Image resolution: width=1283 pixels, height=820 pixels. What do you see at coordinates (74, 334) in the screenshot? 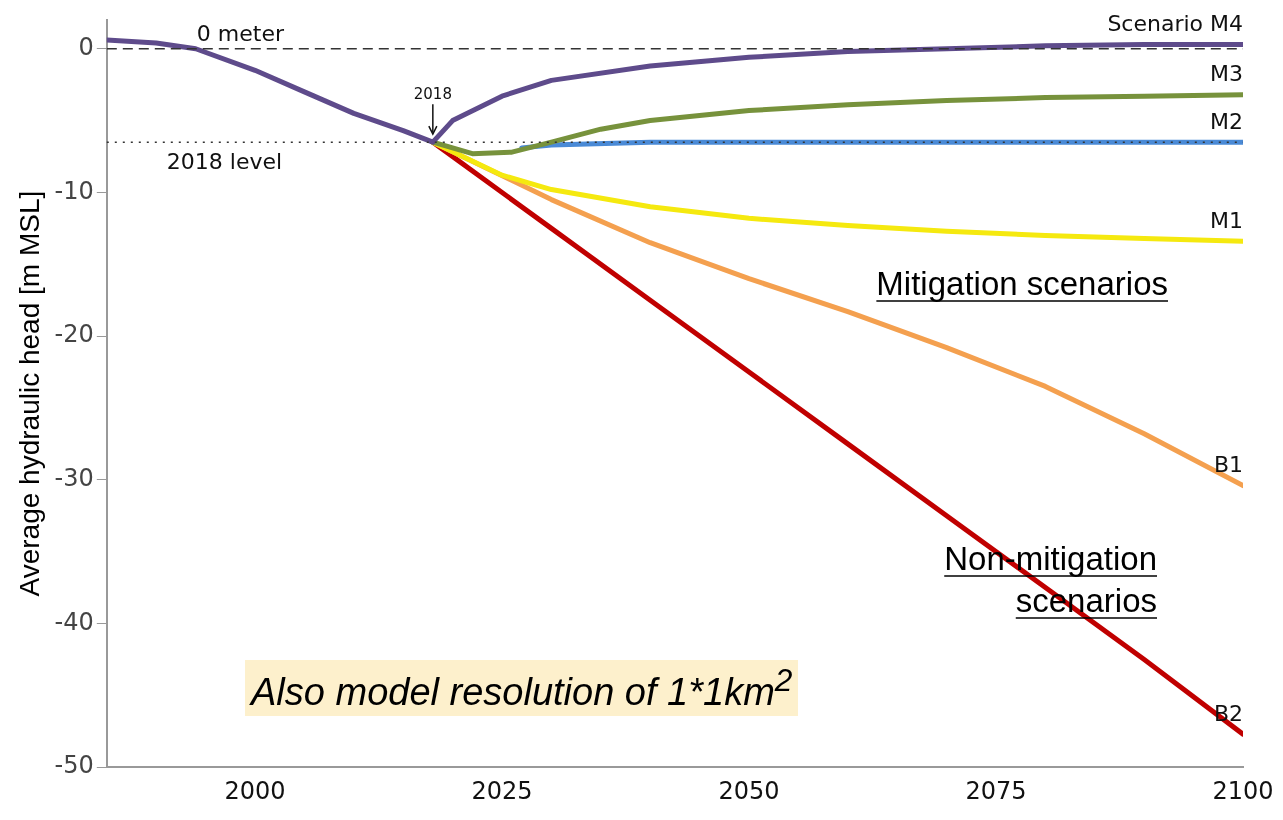
I see `y-tick-label: -20` at bounding box center [74, 334].